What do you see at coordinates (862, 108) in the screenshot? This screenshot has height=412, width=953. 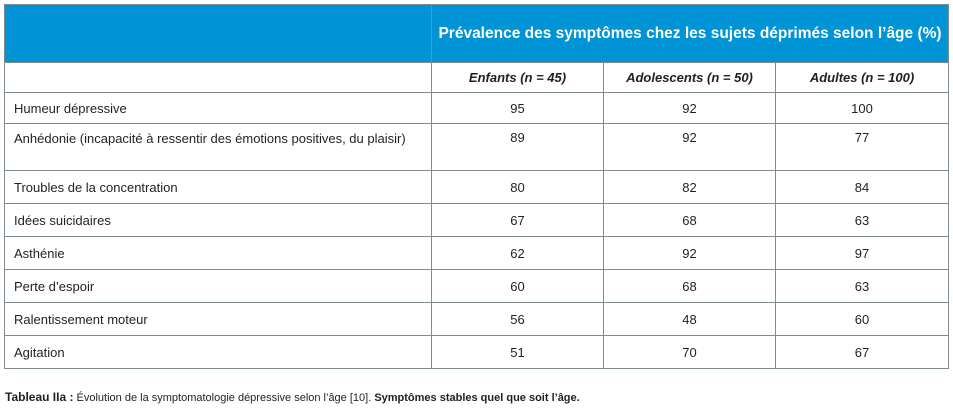 I see `value-adultes: 100` at bounding box center [862, 108].